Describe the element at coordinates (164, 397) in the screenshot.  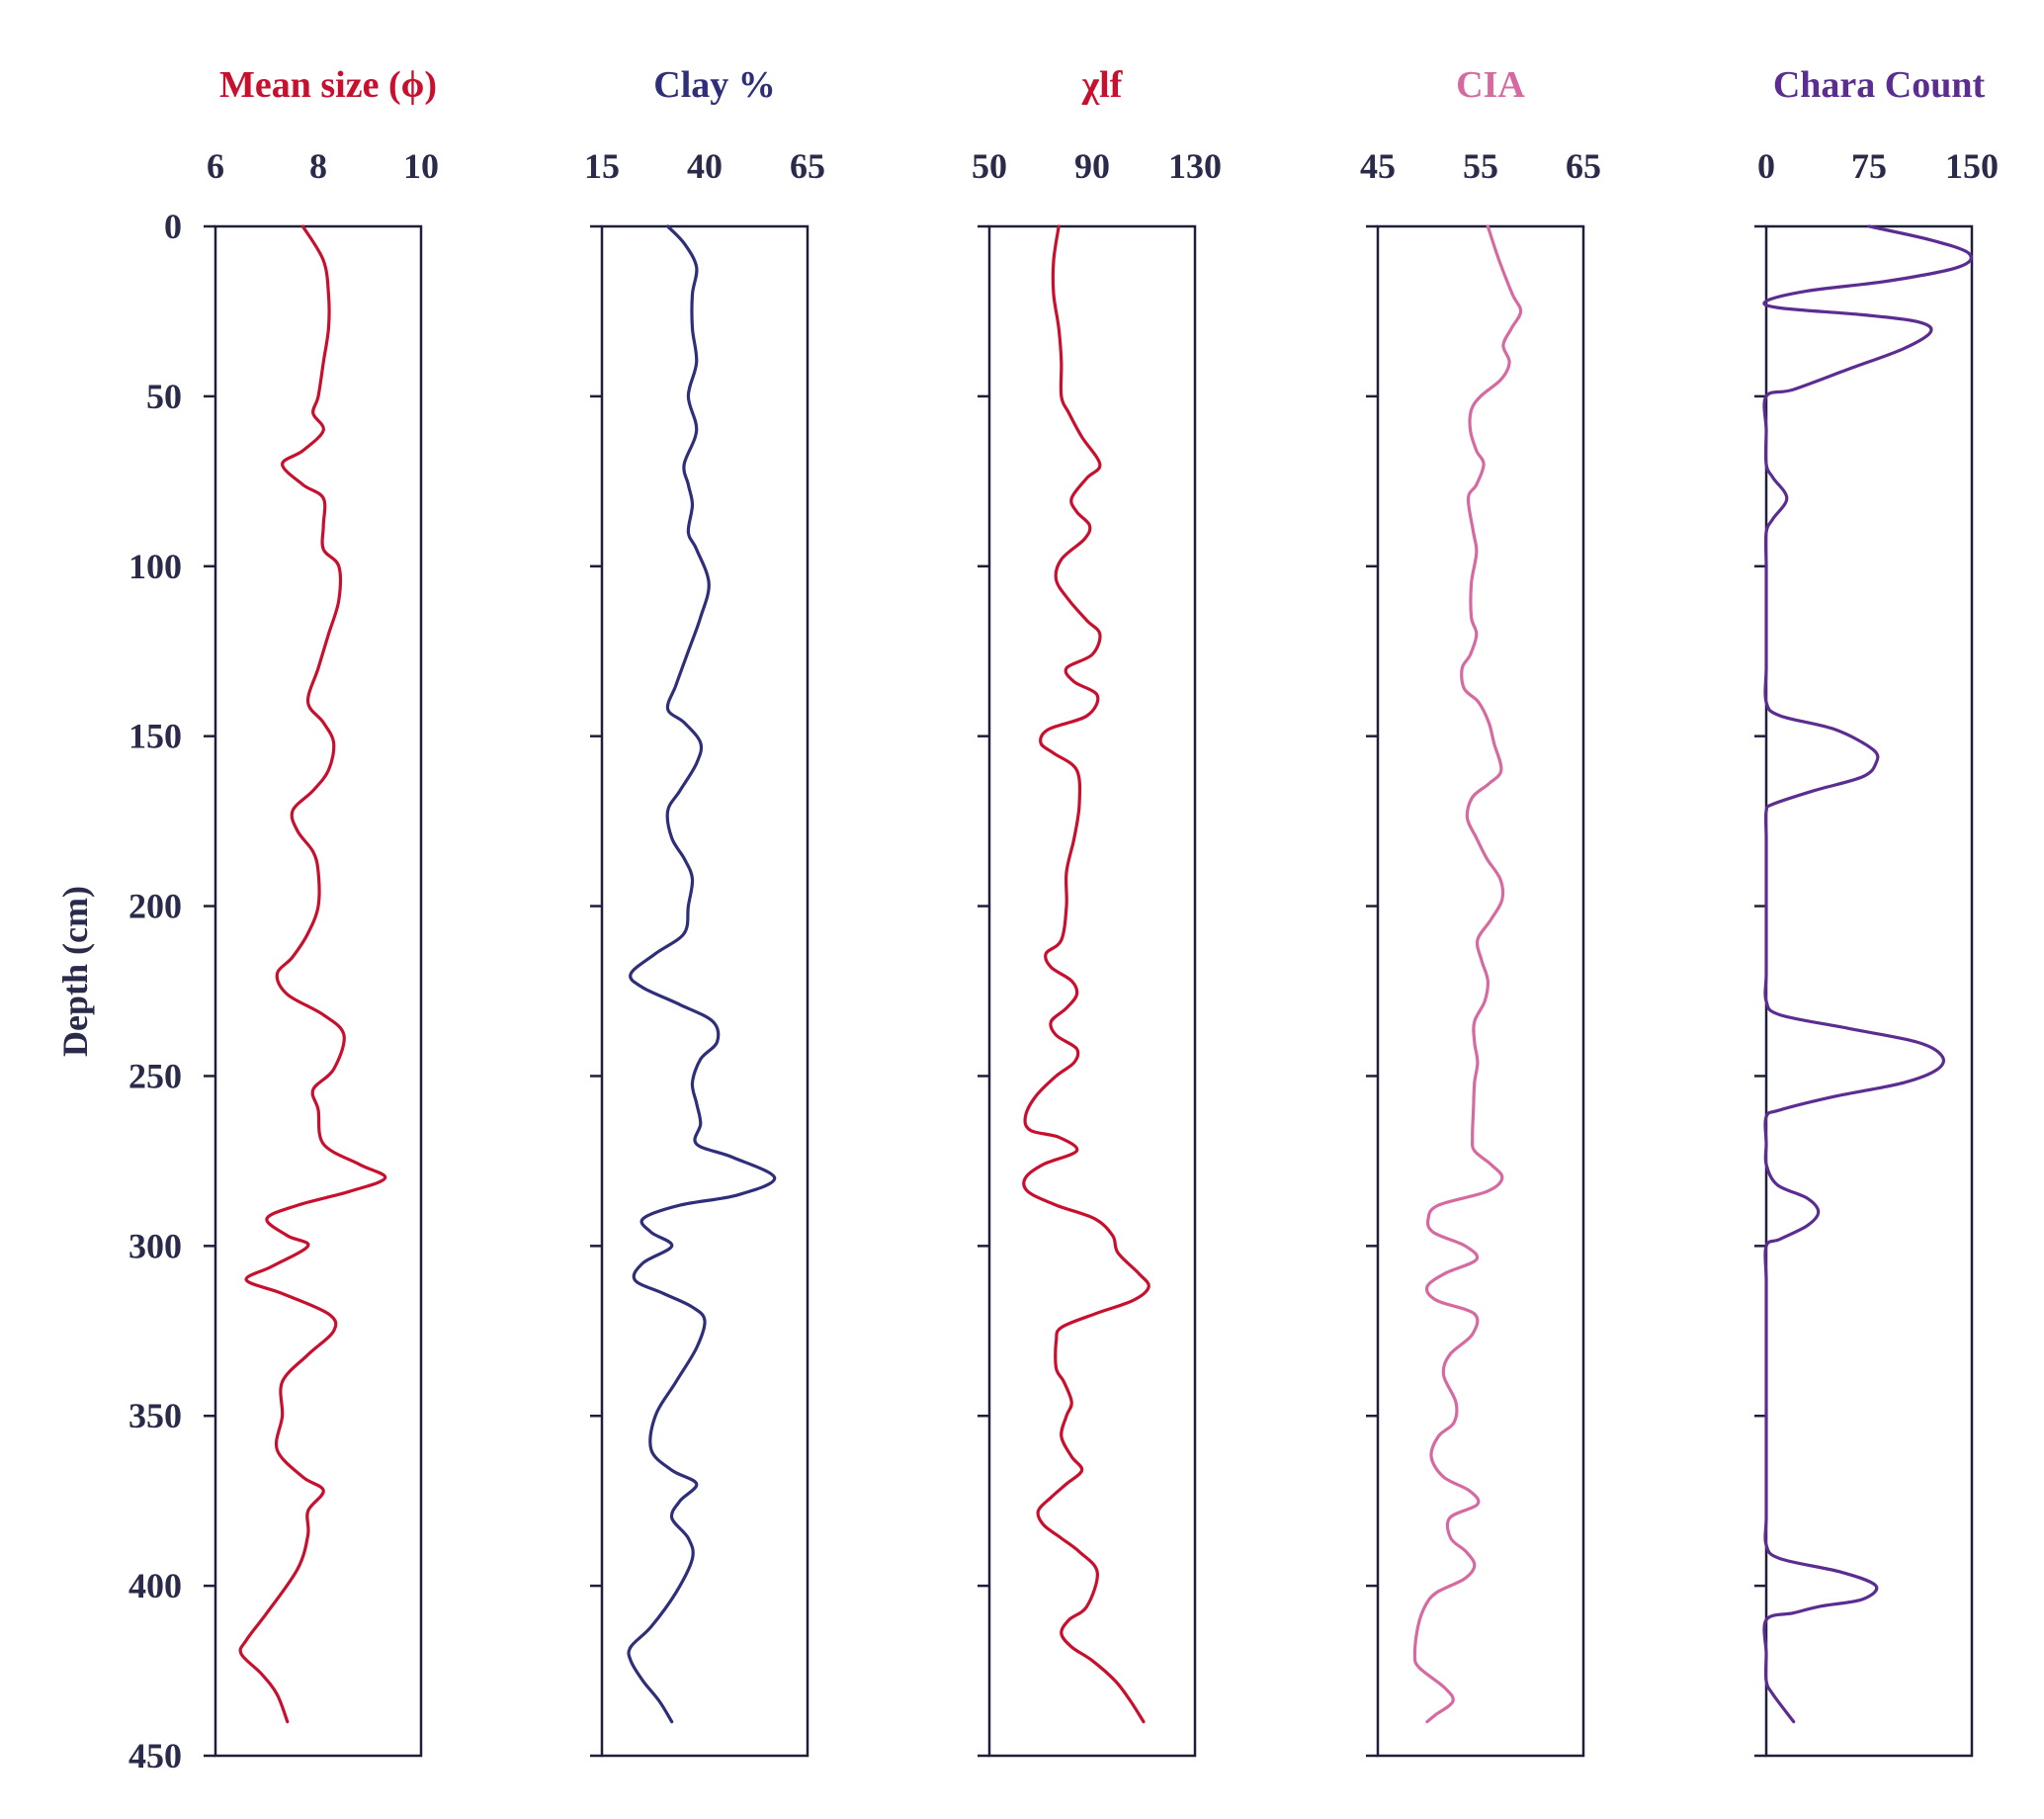
I see `depth-tick-label: 50` at that location.